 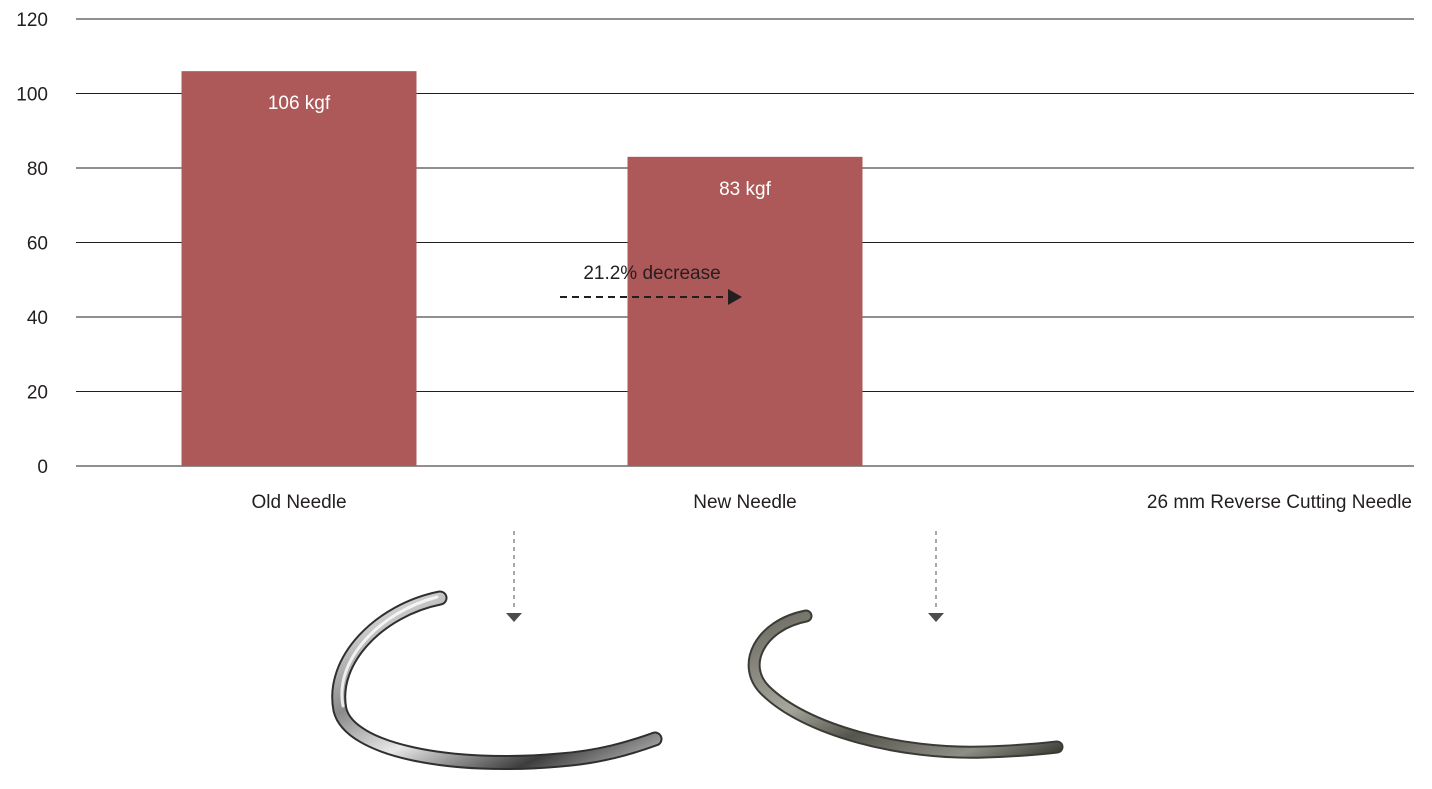 I want to click on y-tick-label: 100, so click(x=32, y=95).